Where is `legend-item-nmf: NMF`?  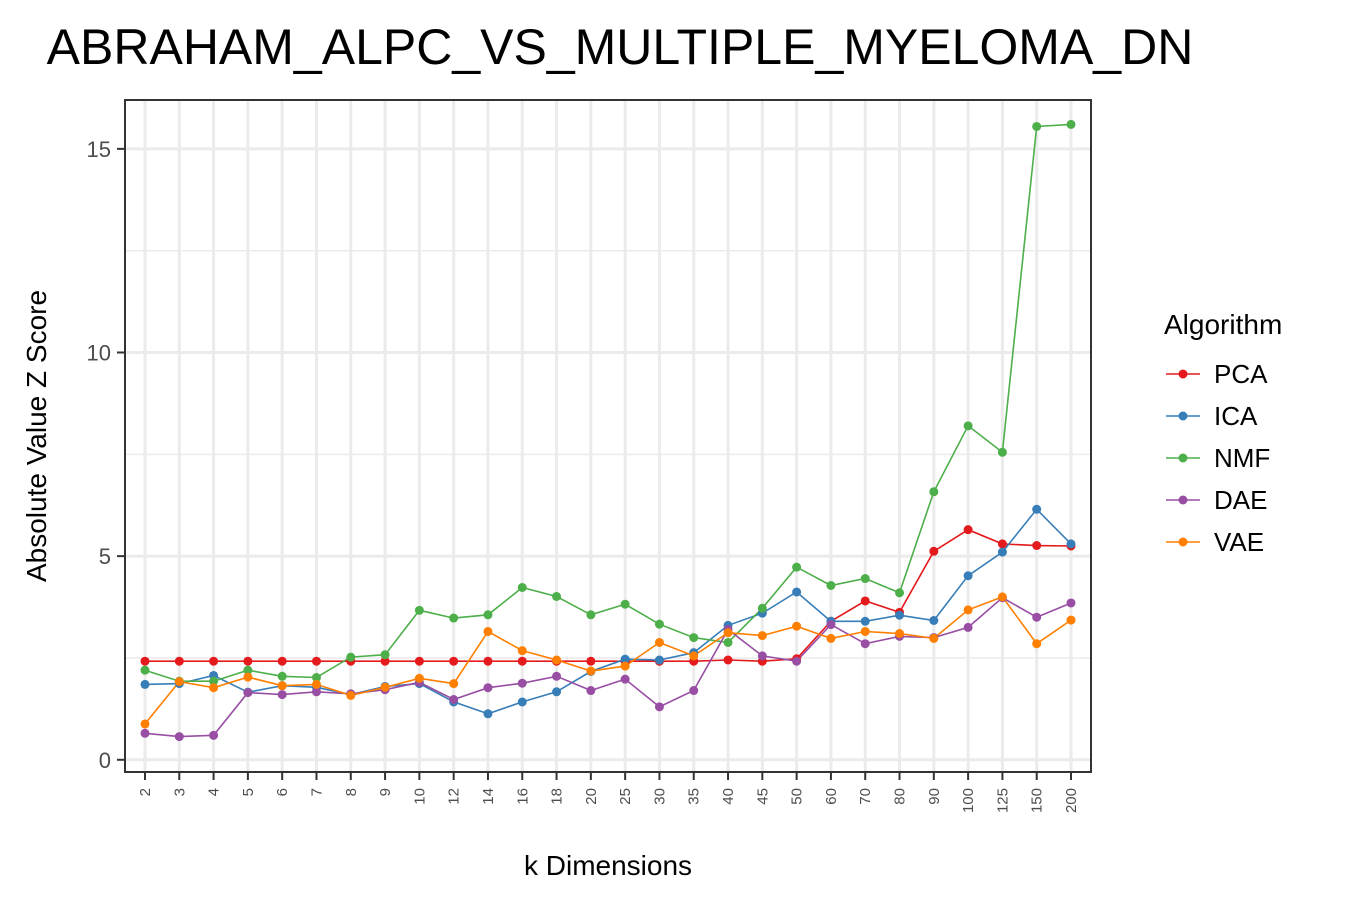 legend-item-nmf: NMF is located at coordinates (1218, 458).